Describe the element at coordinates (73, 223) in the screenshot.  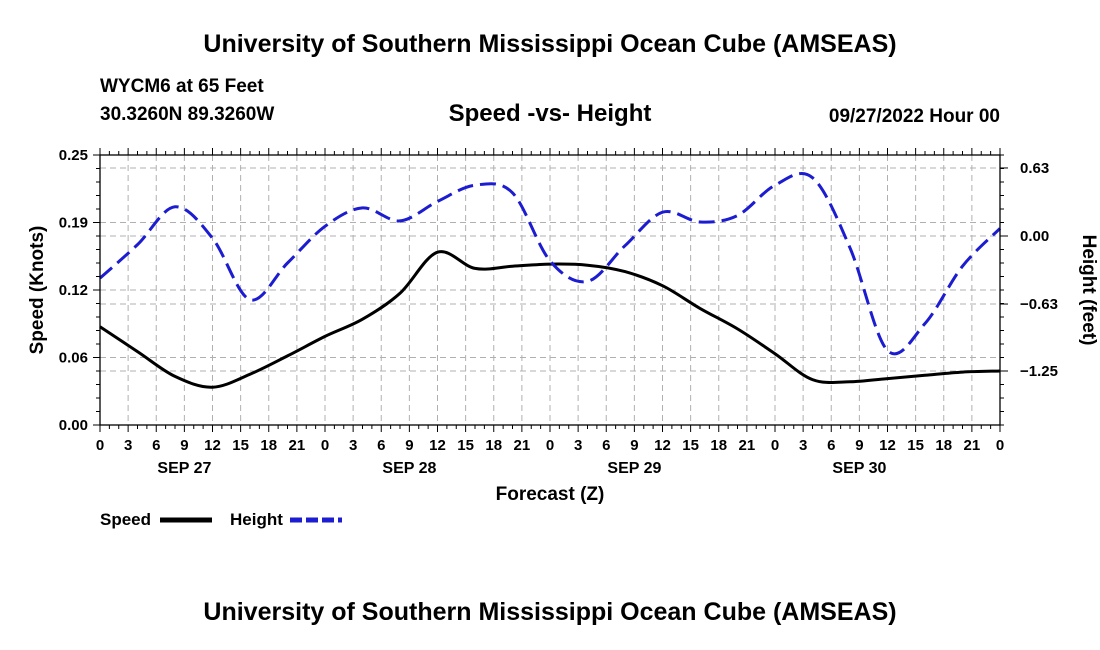
I see `y-left-tick-label: 0.19` at that location.